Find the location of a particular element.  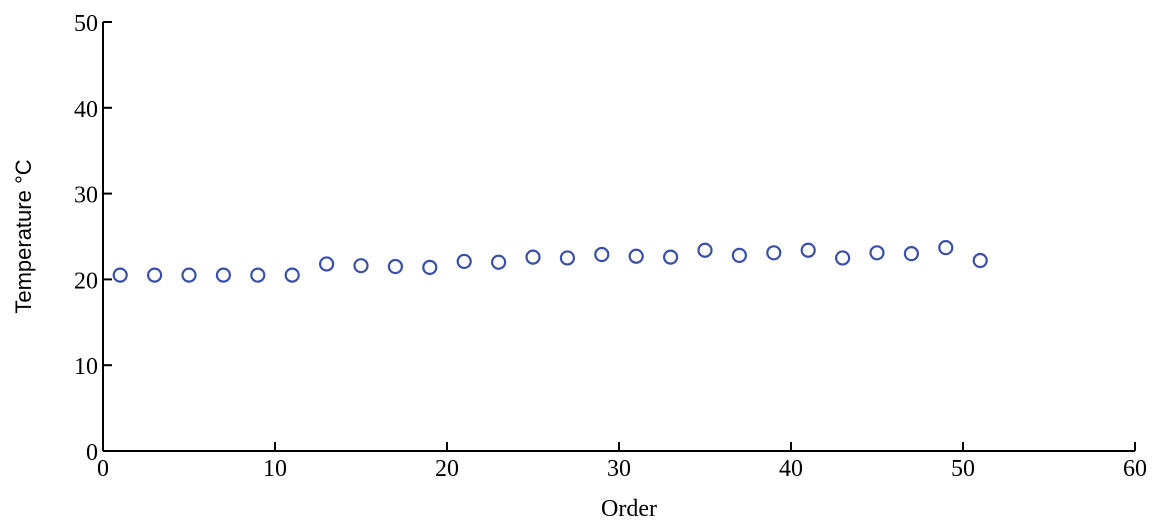

y-tick-label: 50 is located at coordinates (86, 24).